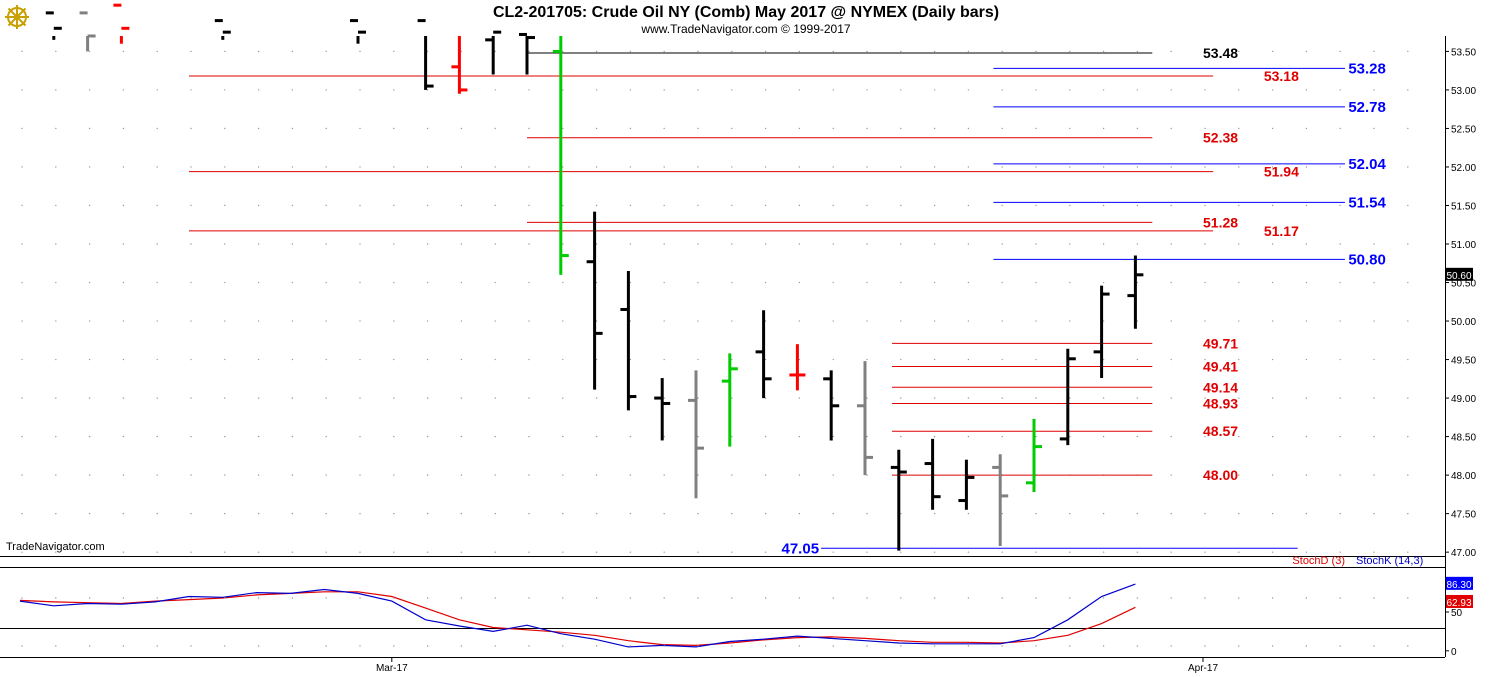 This screenshot has height=677, width=1492. I want to click on level-label: 51.54, so click(1367, 202).